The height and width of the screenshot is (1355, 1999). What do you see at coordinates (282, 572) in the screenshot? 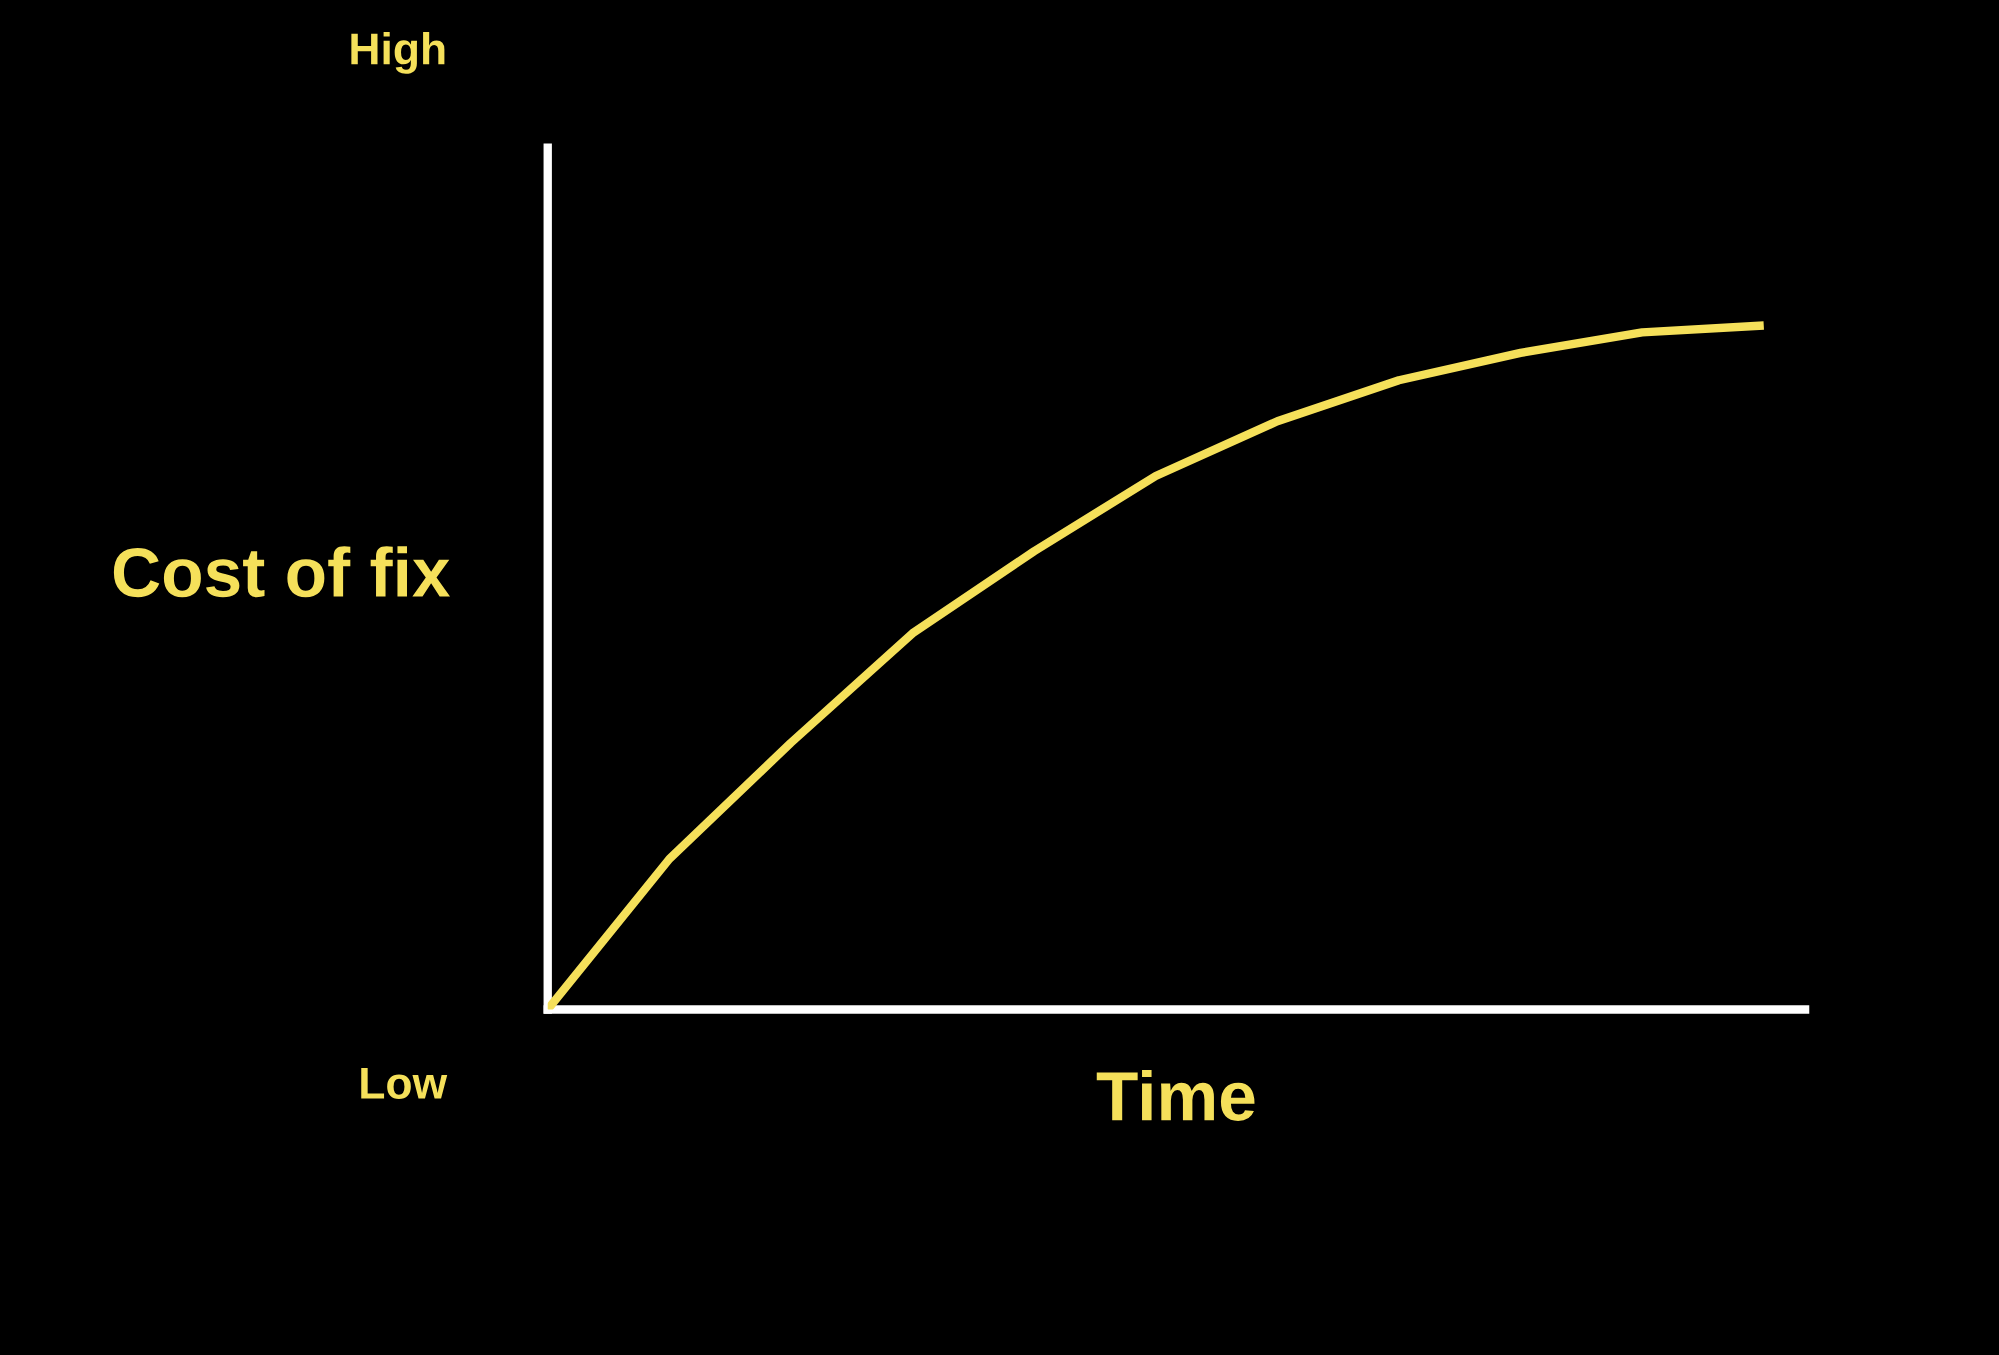
I see `y-axis-title: Cost of fix` at bounding box center [282, 572].